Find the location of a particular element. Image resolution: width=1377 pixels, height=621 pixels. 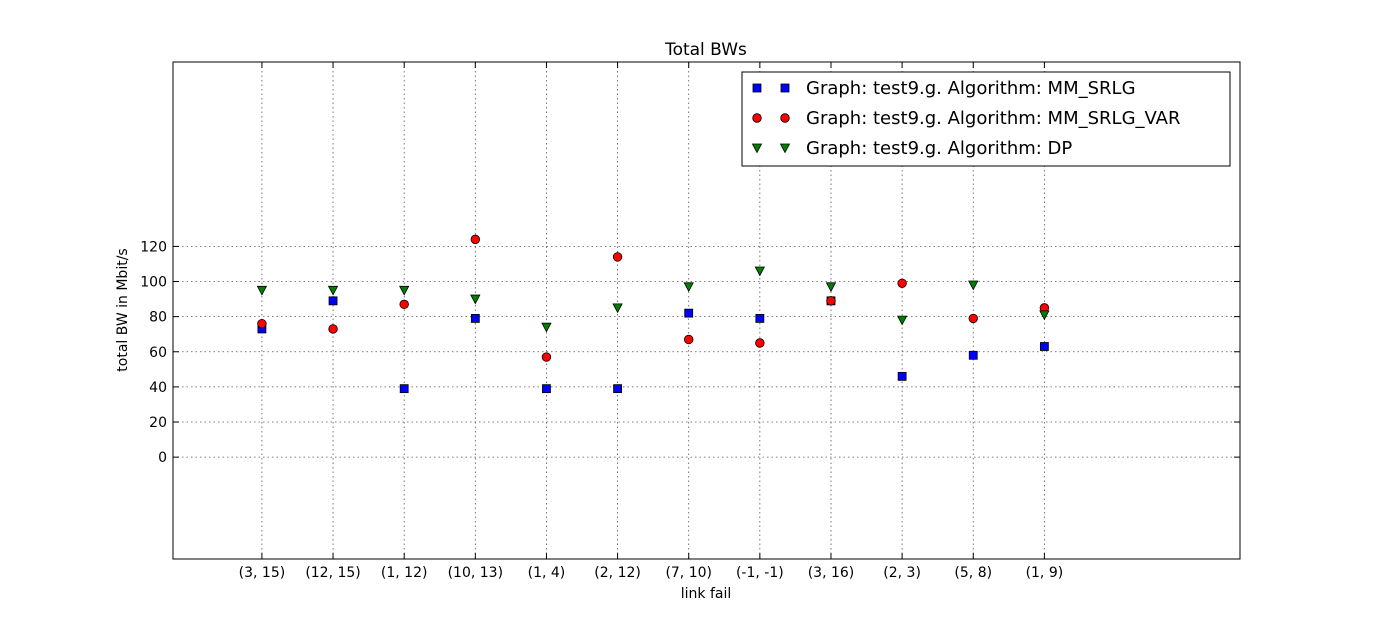

y-tick-label: 80 is located at coordinates (158, 318).